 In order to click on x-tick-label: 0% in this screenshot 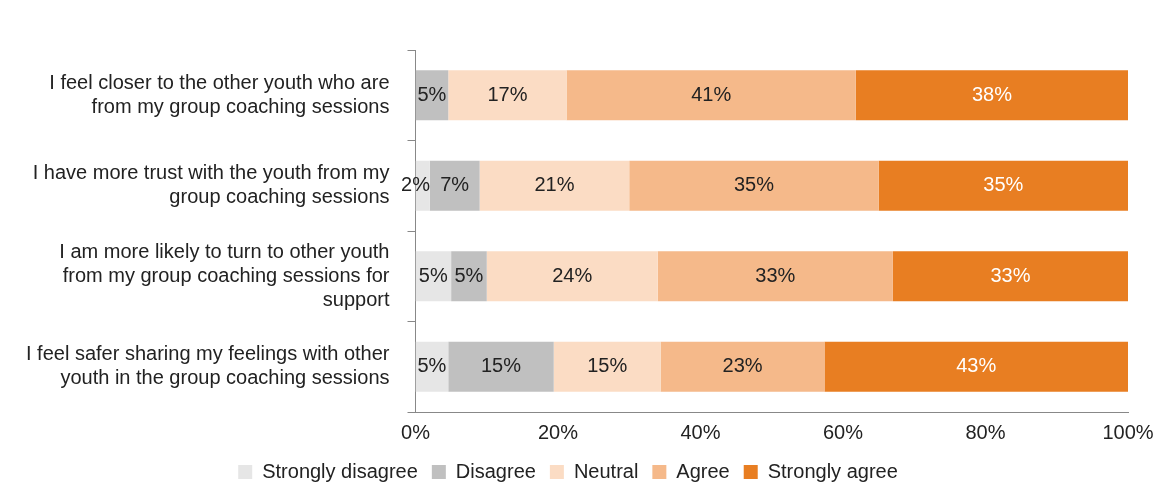, I will do `click(416, 431)`.